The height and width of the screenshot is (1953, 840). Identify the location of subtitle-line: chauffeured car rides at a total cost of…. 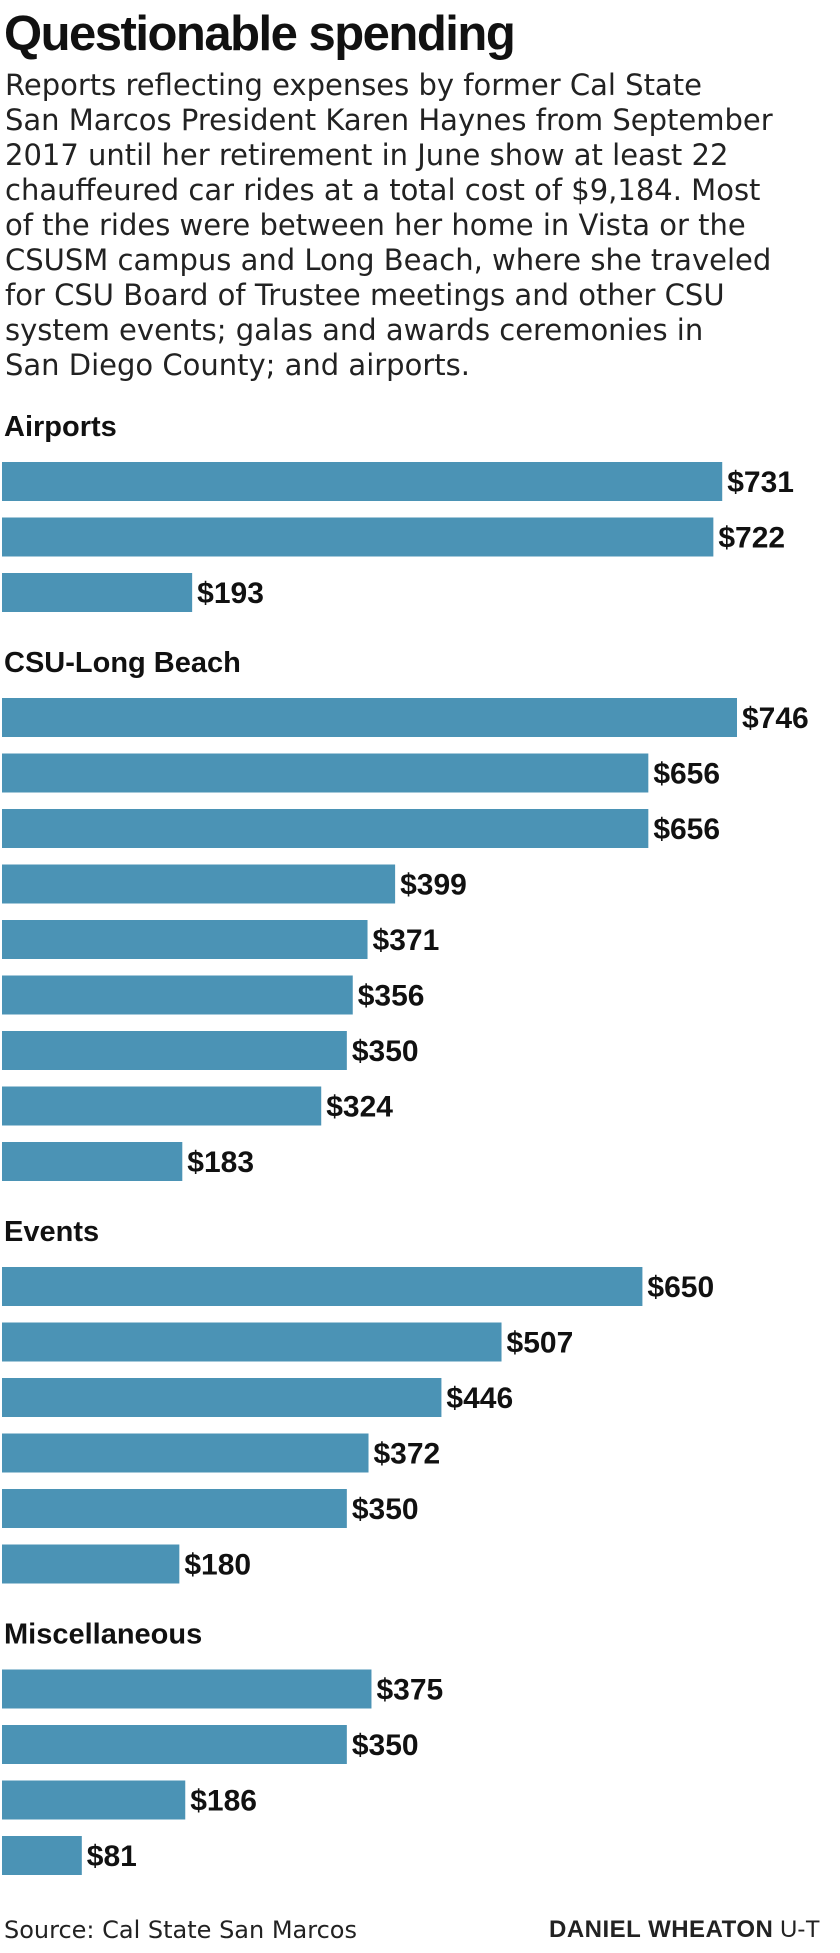
(383, 190).